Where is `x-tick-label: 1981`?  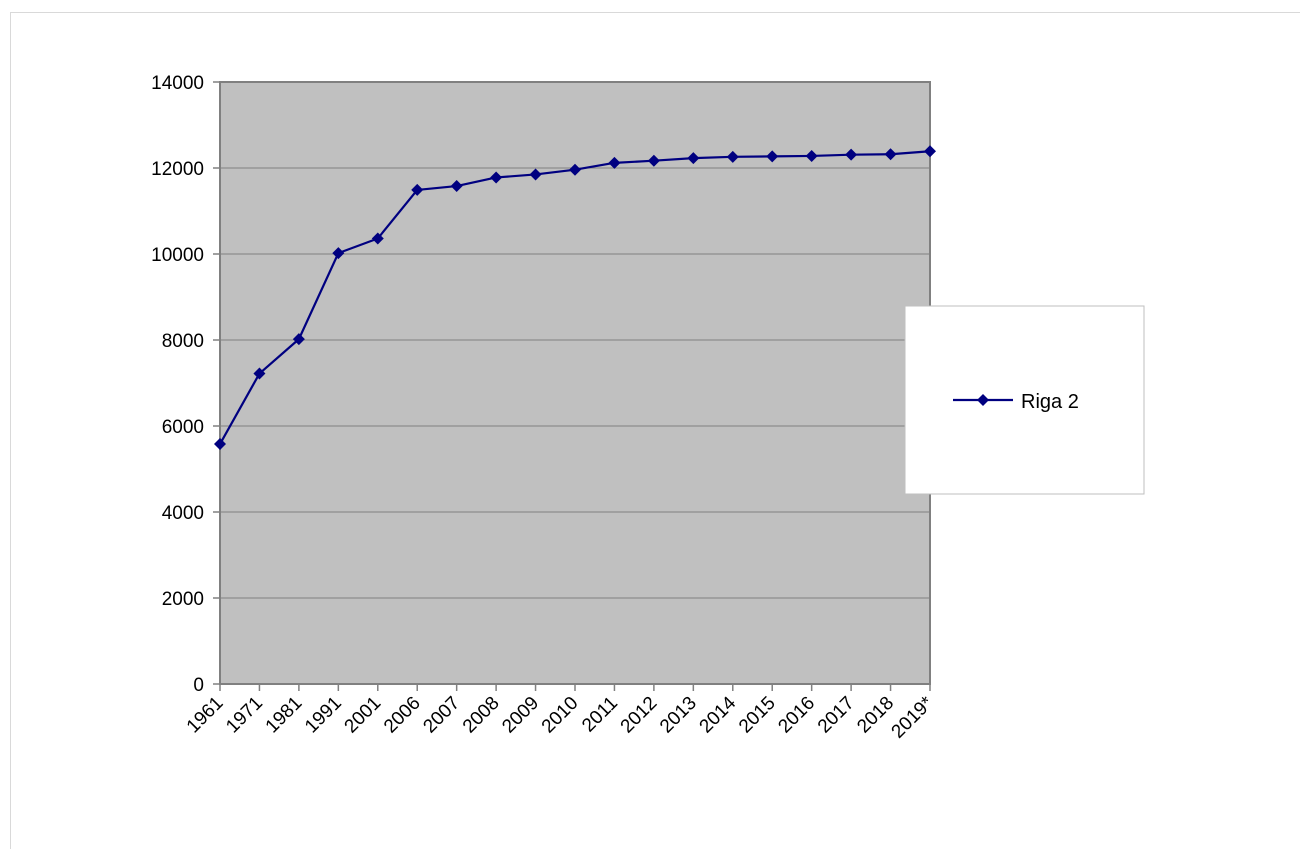 x-tick-label: 1981 is located at coordinates (284, 715).